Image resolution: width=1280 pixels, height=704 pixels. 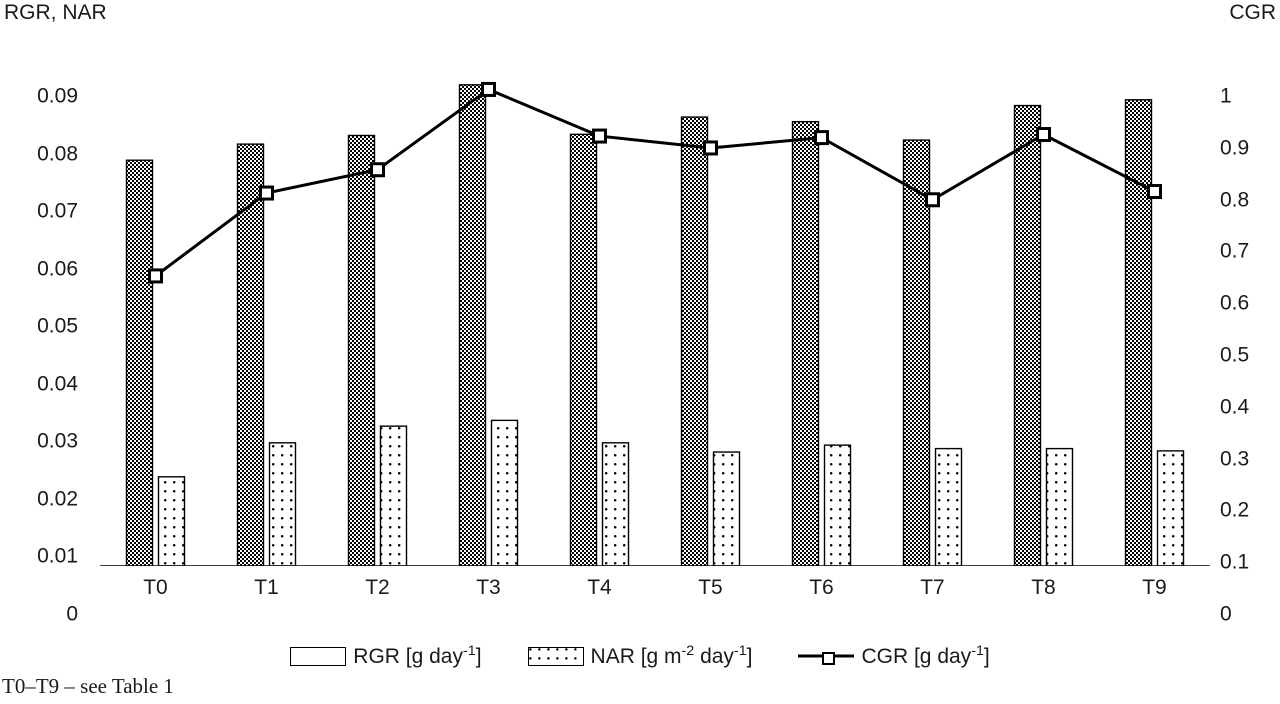 What do you see at coordinates (57, 154) in the screenshot?
I see `left-axis-tick: 0.08` at bounding box center [57, 154].